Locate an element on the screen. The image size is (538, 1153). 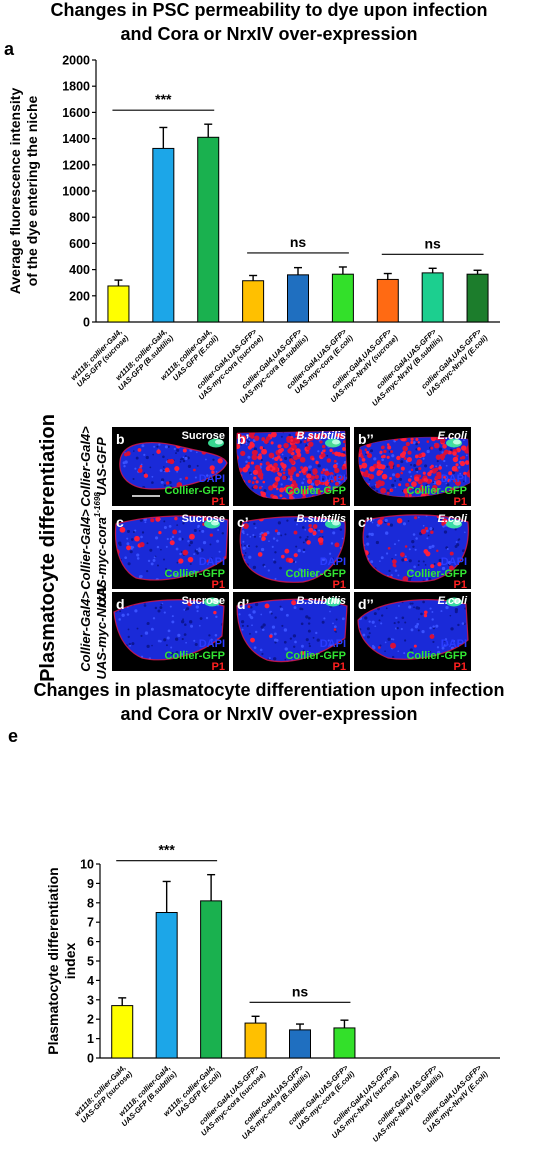
chart-e-y-tick-label: 10 is located at coordinates (87, 865).